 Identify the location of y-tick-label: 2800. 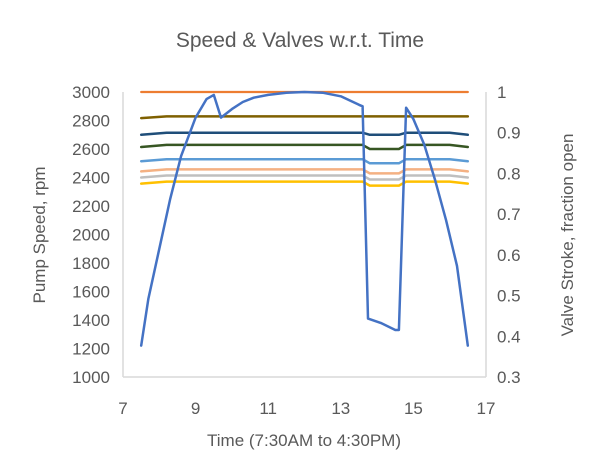
(91, 121).